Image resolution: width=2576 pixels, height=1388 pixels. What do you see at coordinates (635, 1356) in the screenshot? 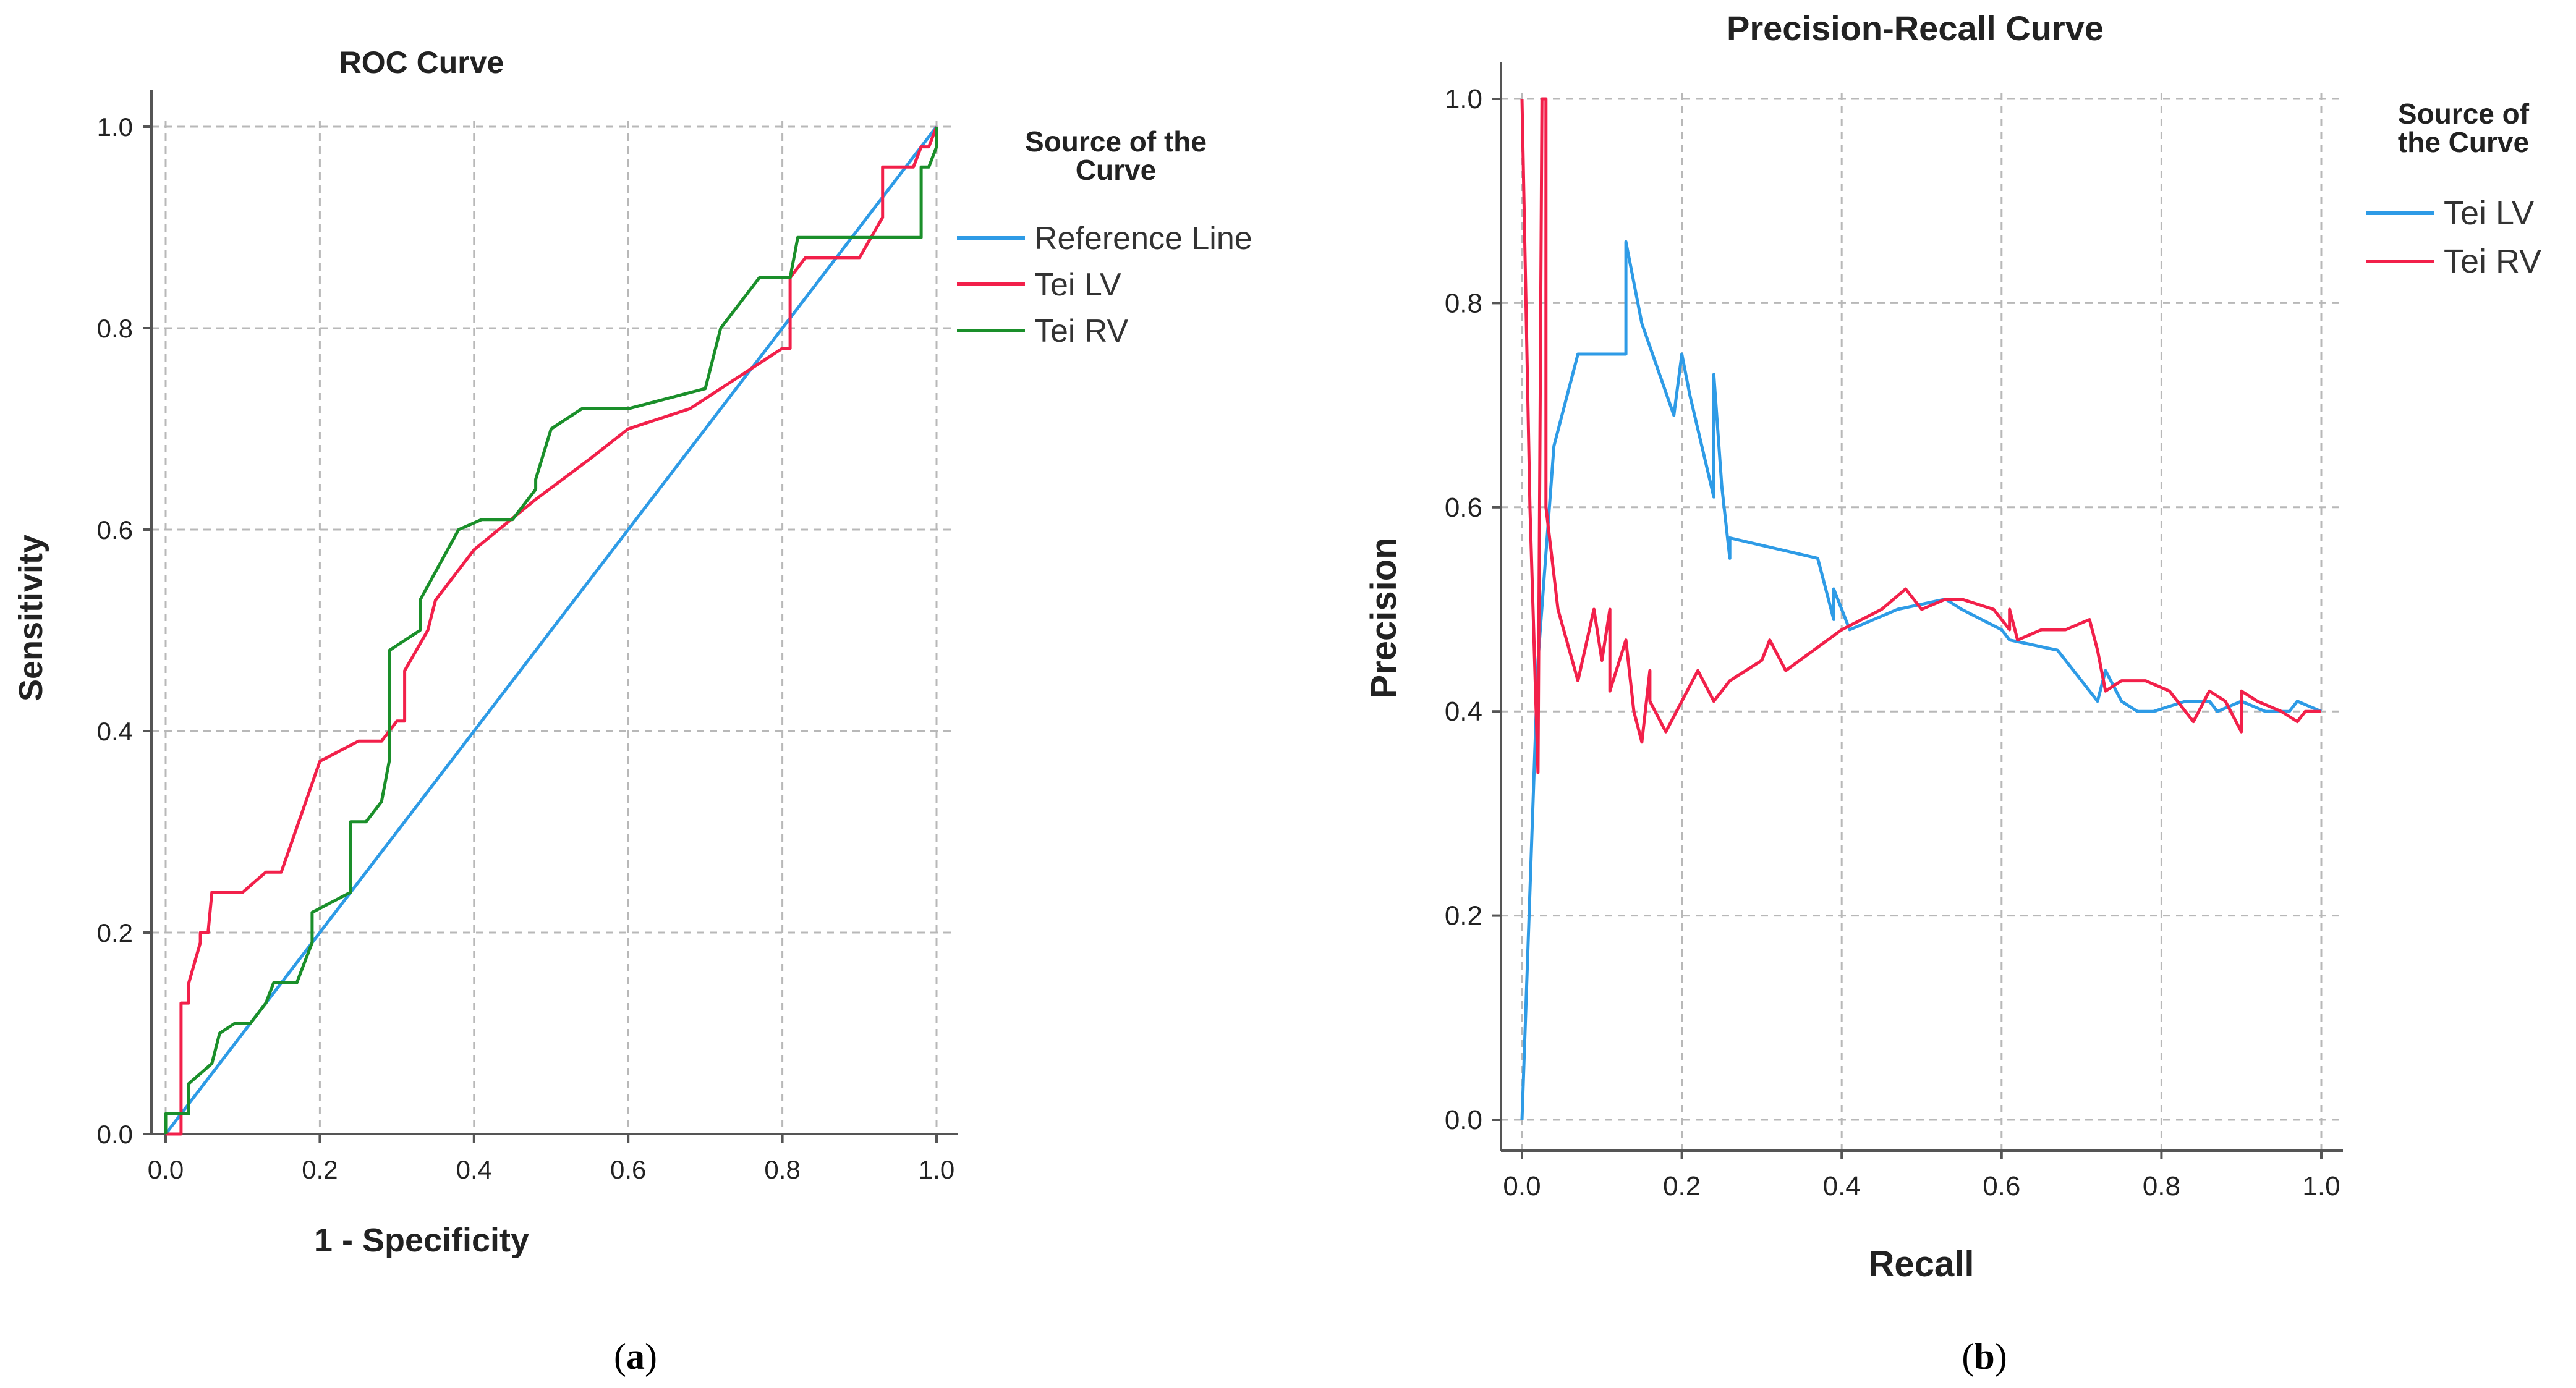
I see `panel-a-caption: (a)` at bounding box center [635, 1356].